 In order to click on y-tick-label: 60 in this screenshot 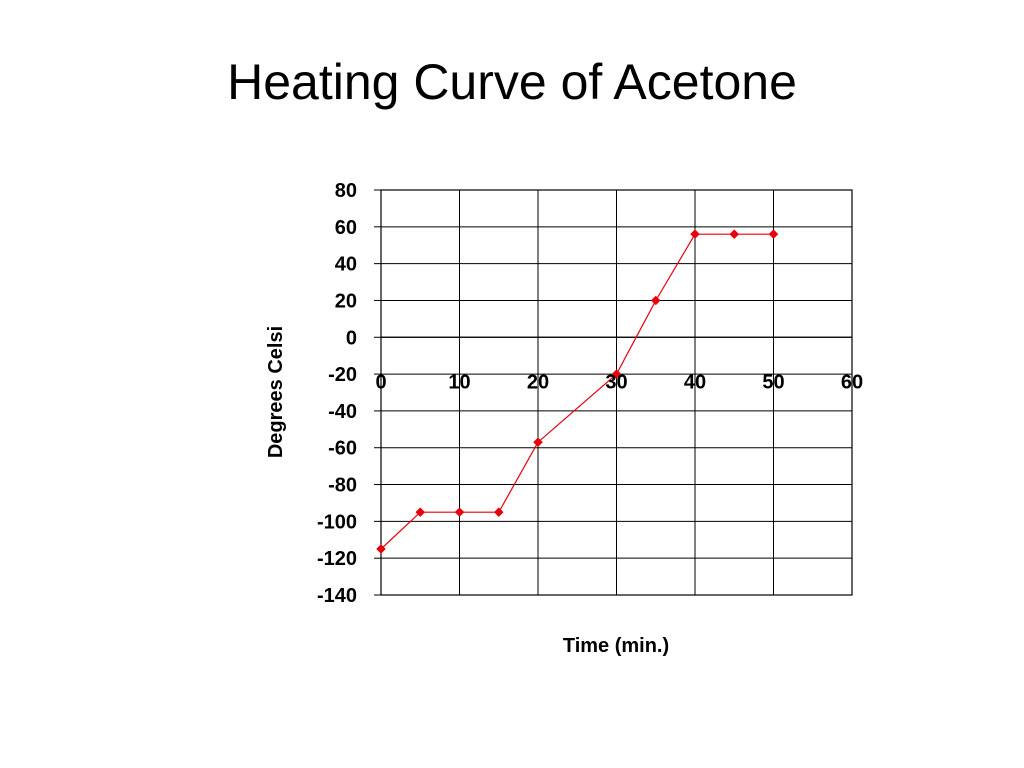, I will do `click(346, 228)`.